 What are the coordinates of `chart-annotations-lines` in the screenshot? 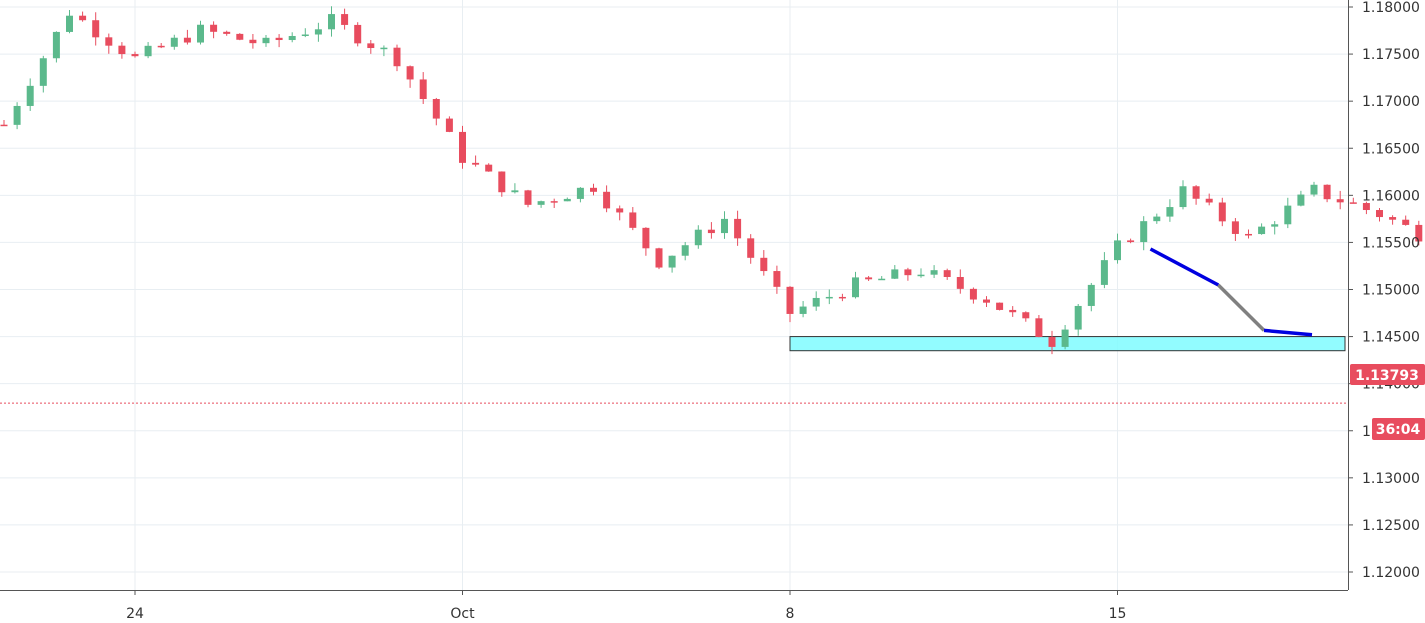 It's located at (1231, 292).